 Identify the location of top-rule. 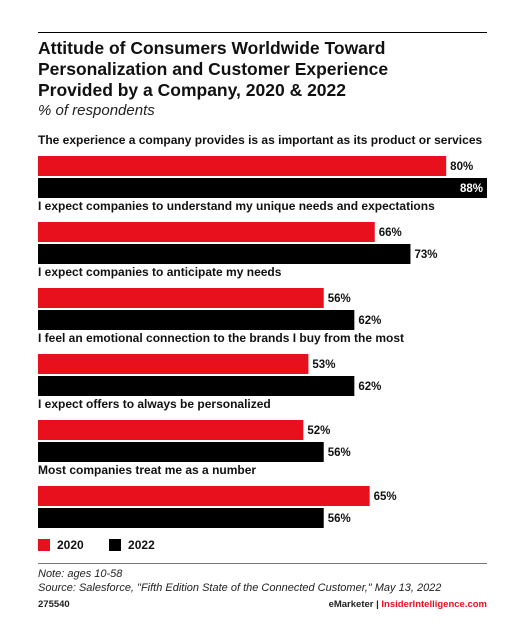
(262, 32).